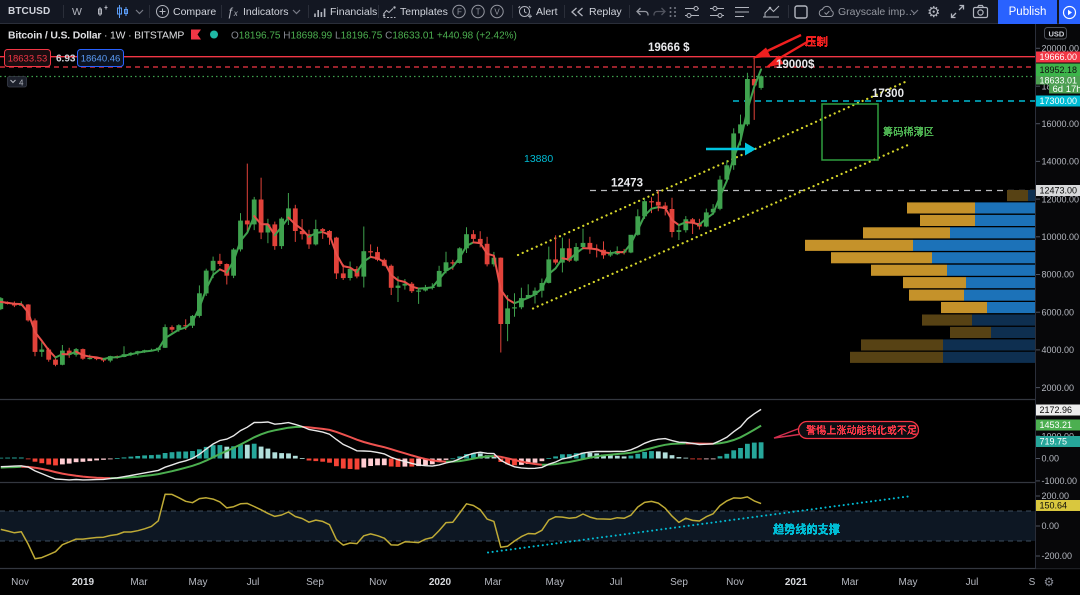 The height and width of the screenshot is (595, 1080). I want to click on svg-text: 17300.00, so click(1059, 101).